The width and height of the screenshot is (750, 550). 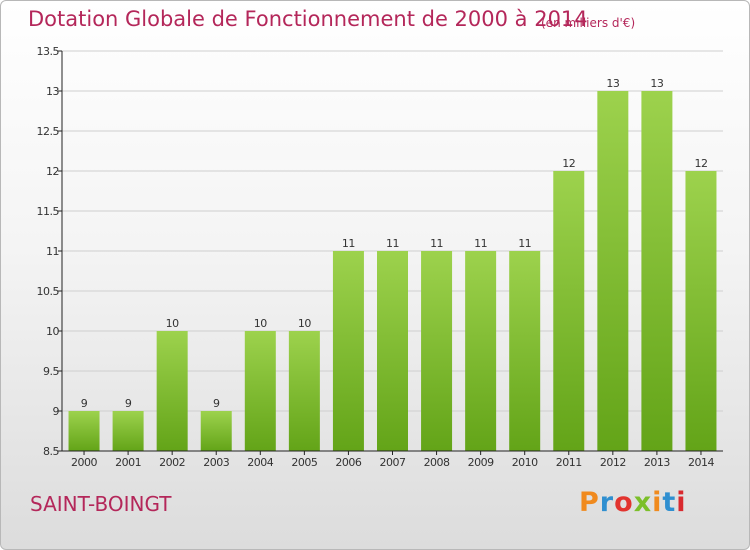 What do you see at coordinates (607, 502) in the screenshot?
I see `logo-letter: r` at bounding box center [607, 502].